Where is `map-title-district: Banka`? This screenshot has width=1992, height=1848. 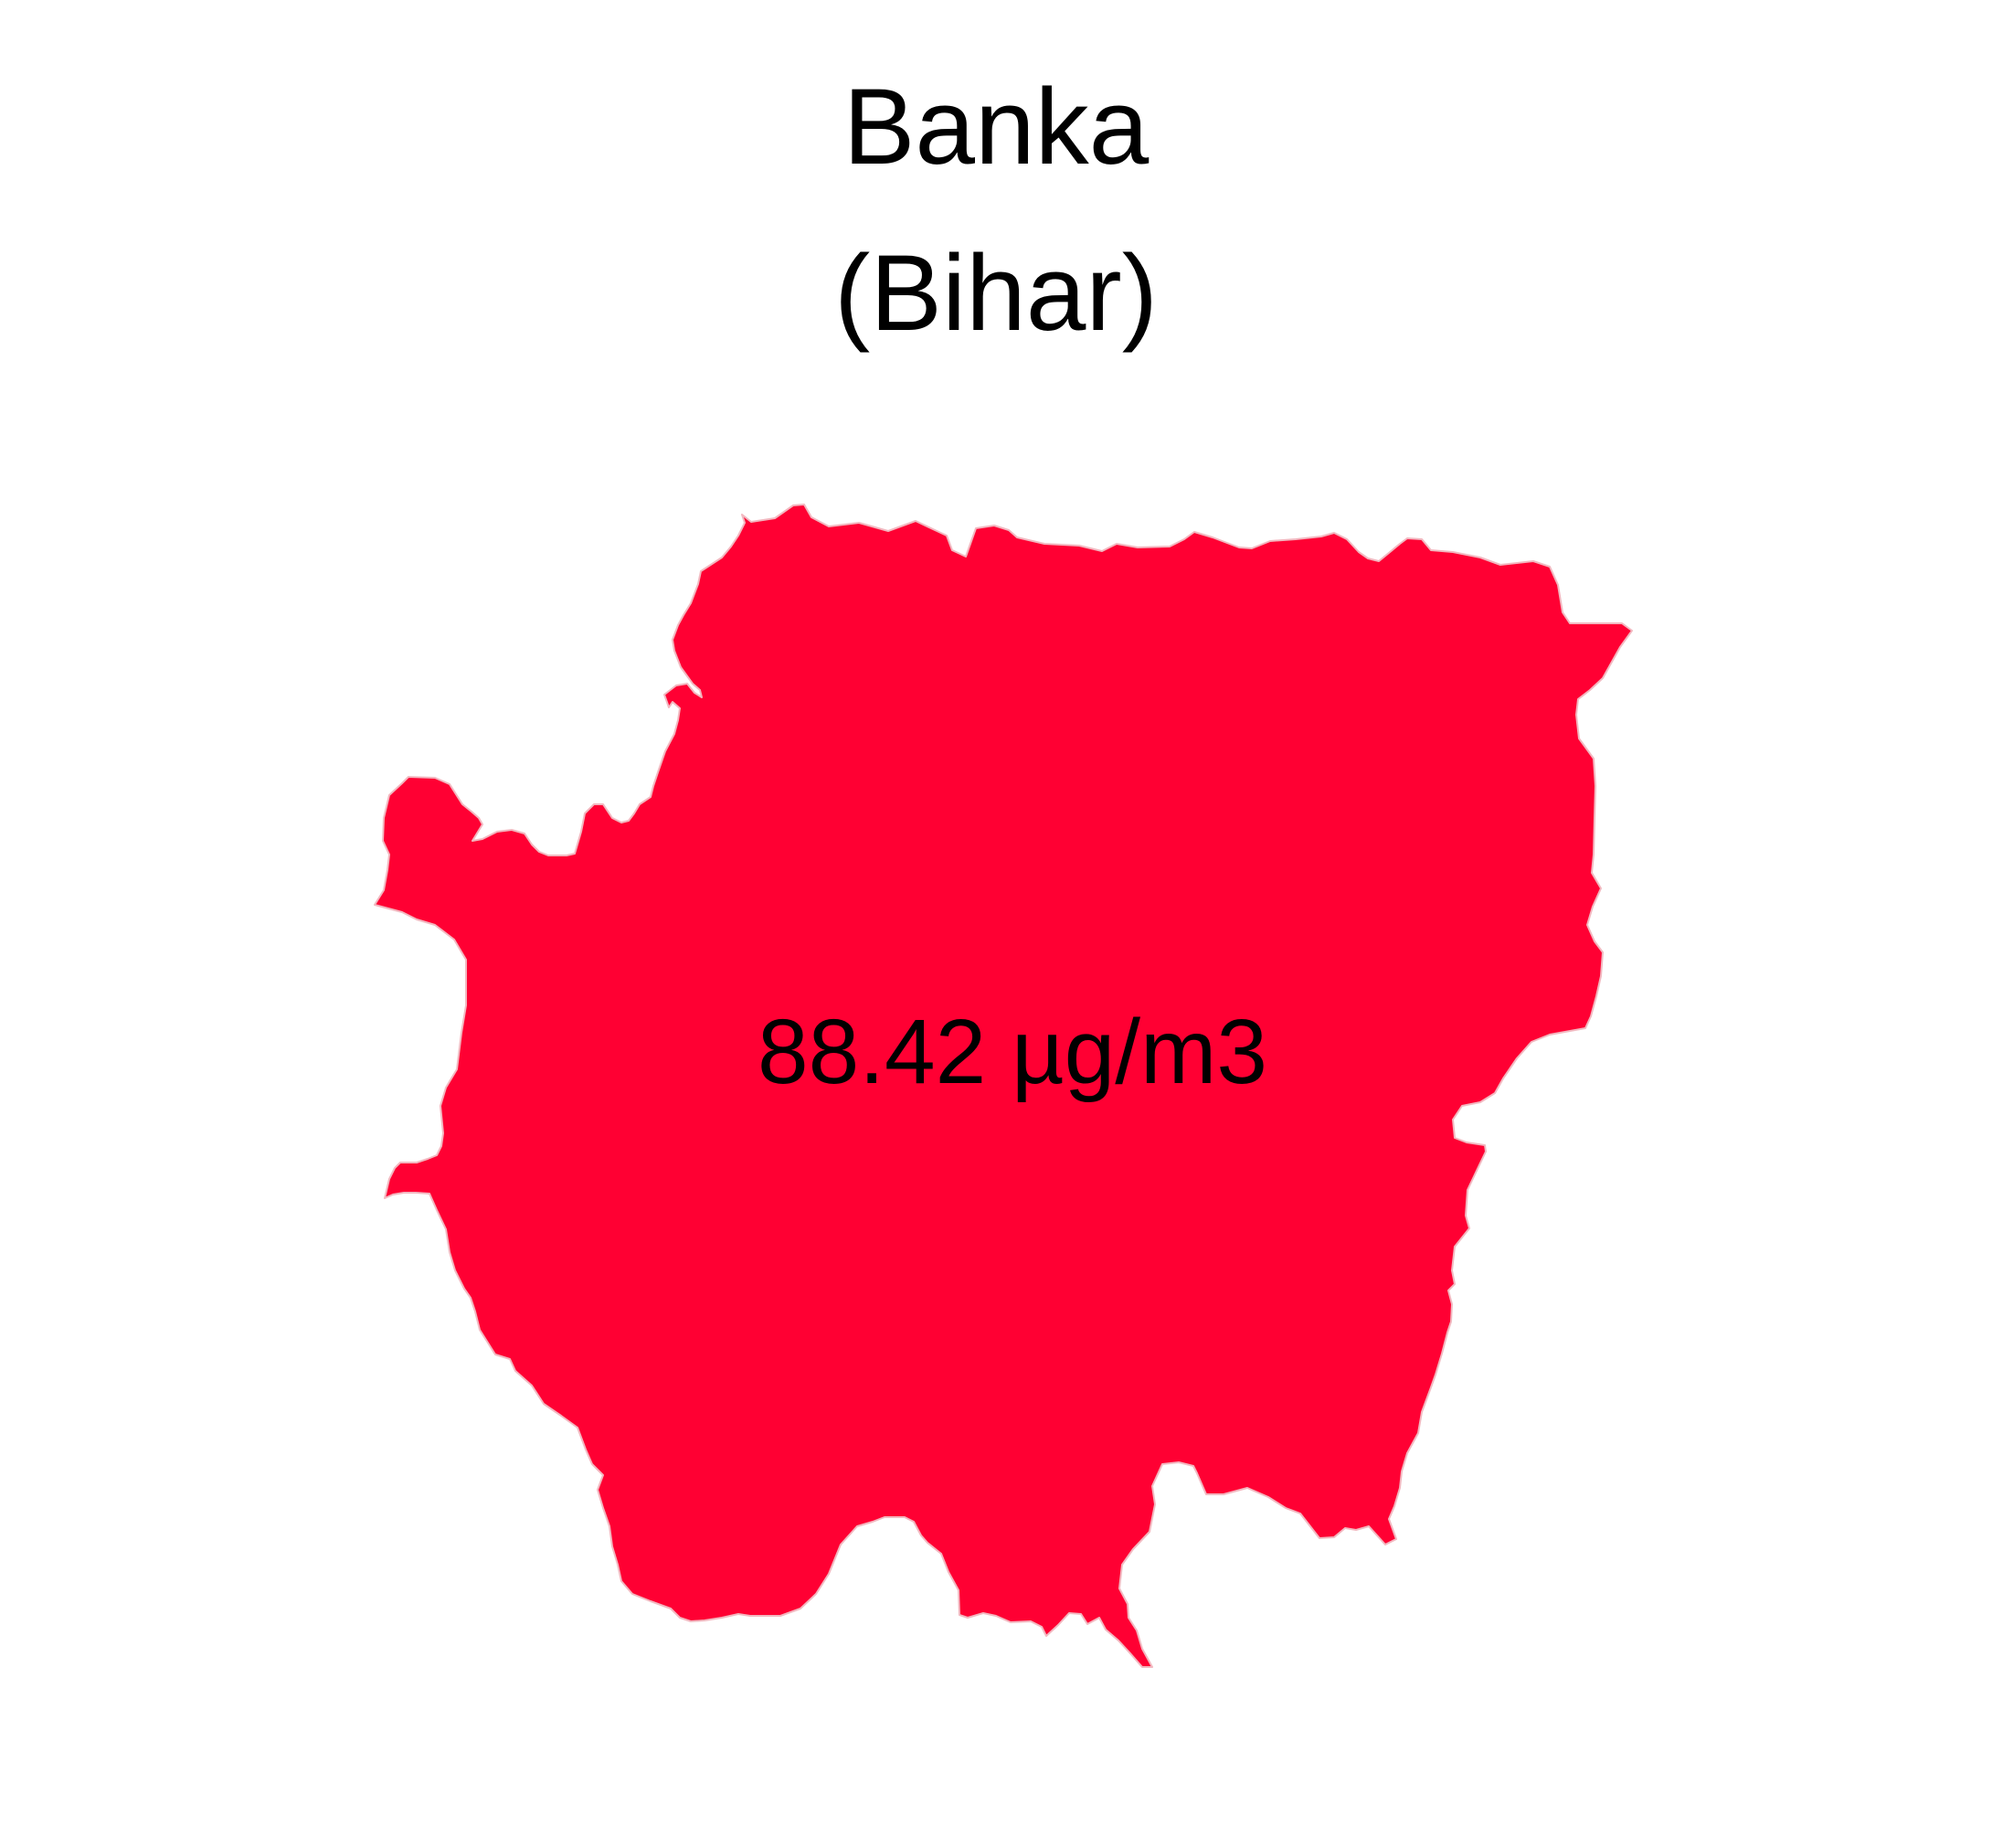
map-title-district: Banka is located at coordinates (996, 127).